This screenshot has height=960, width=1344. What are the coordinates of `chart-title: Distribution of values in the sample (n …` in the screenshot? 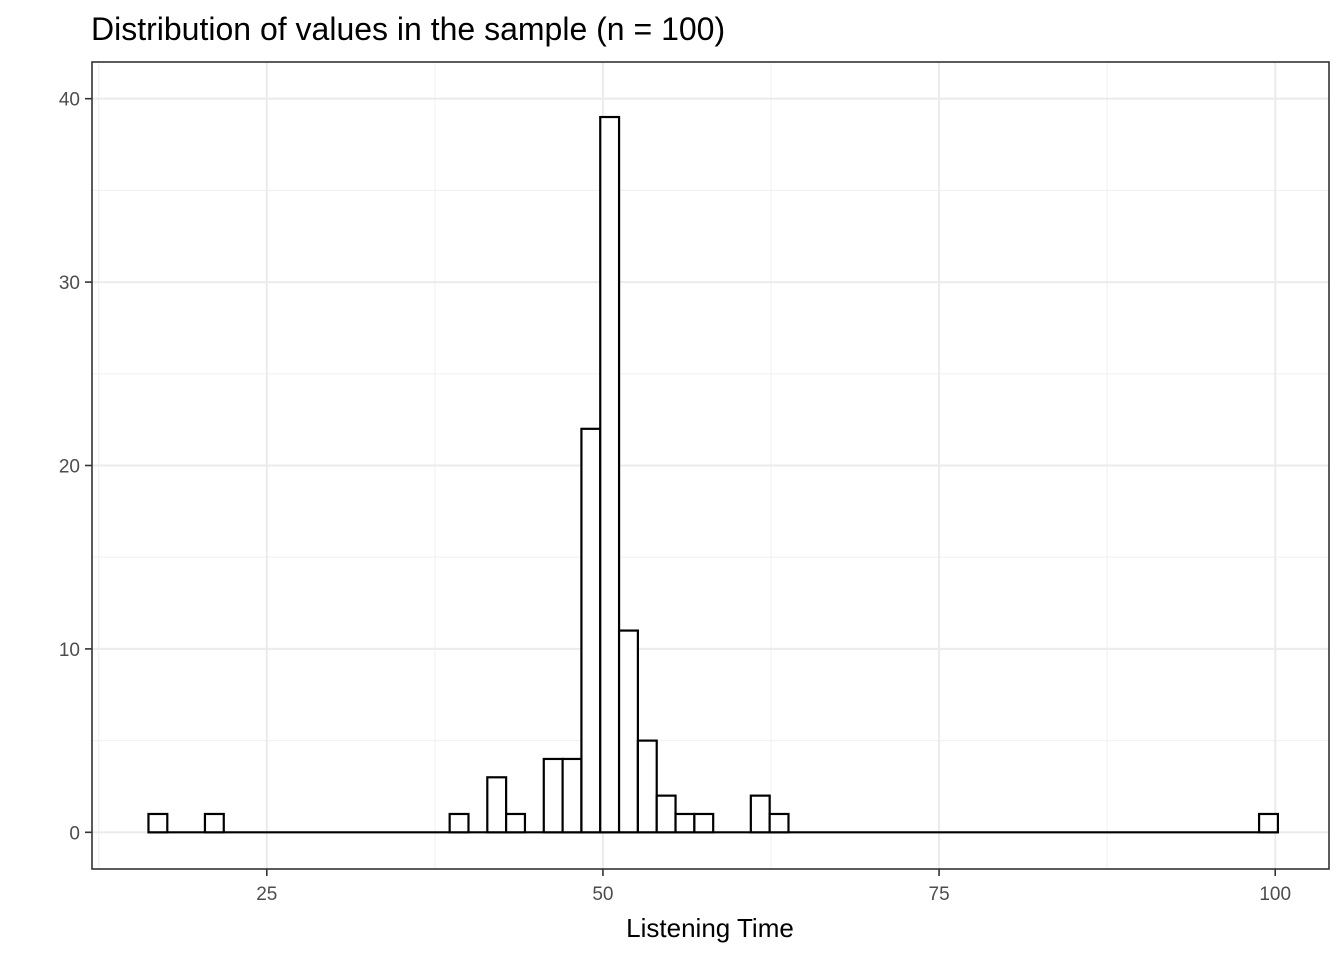 It's located at (408, 29).